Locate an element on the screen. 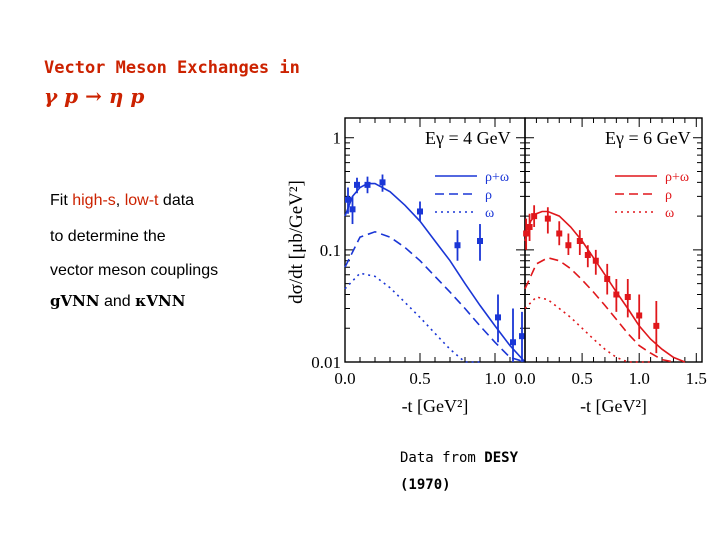  and-text: and is located at coordinates (117, 301).